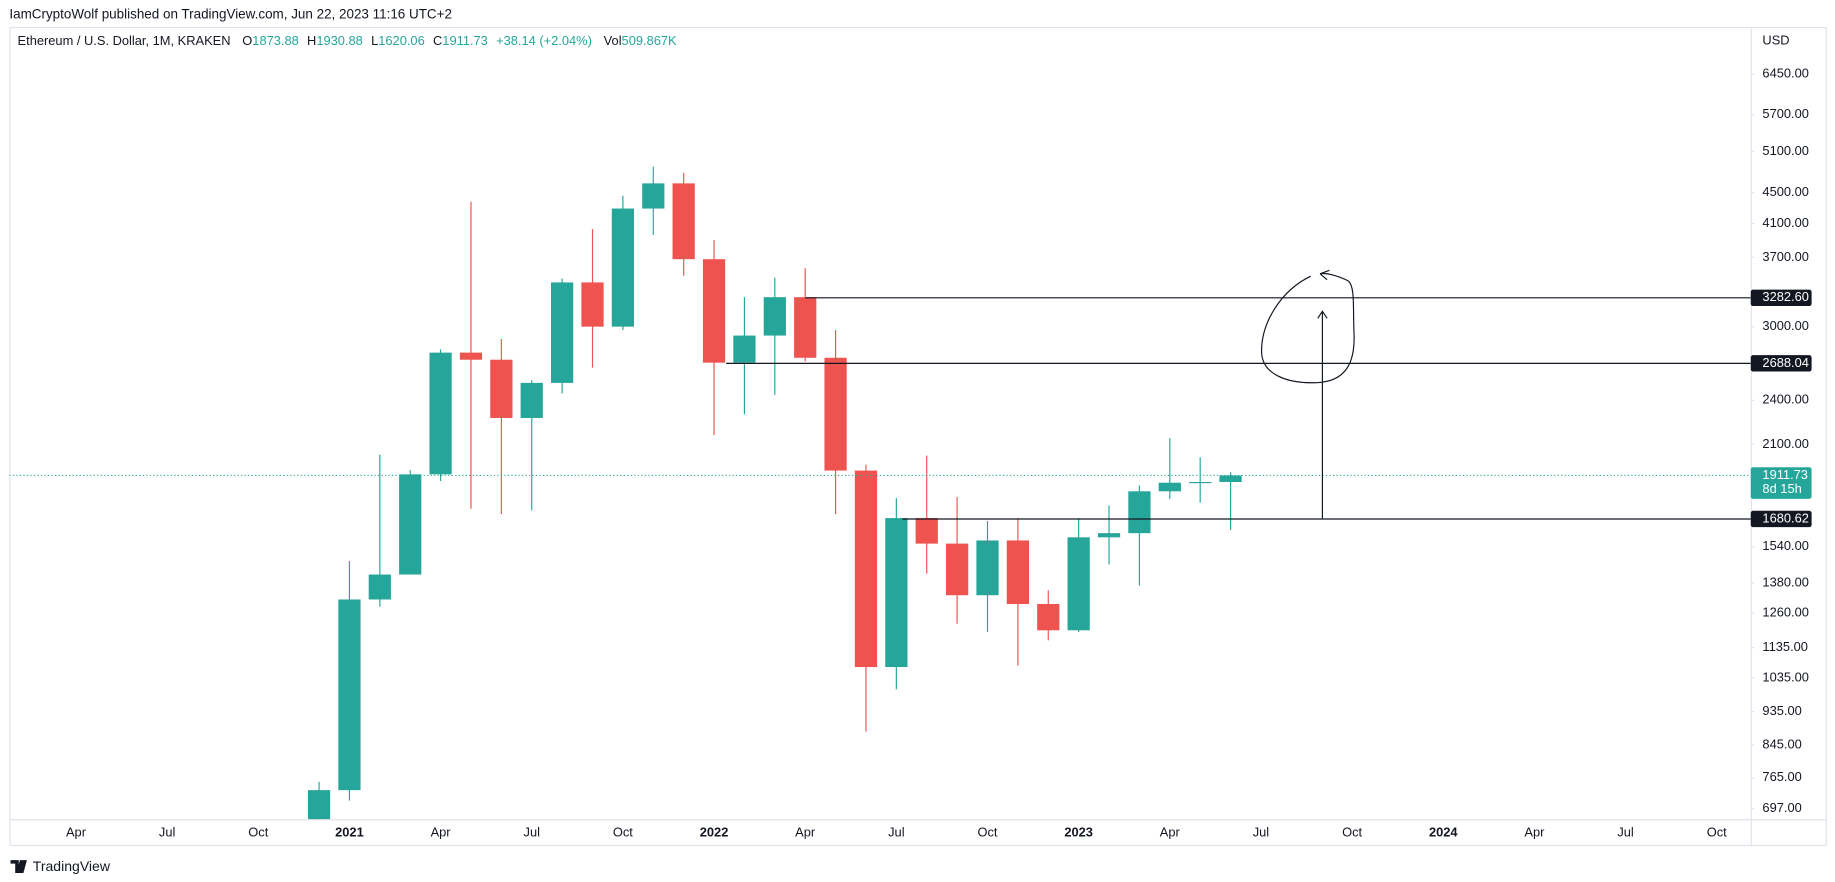 The height and width of the screenshot is (882, 1835). Describe the element at coordinates (1443, 832) in the screenshot. I see `x-tick-label: 2024` at that location.